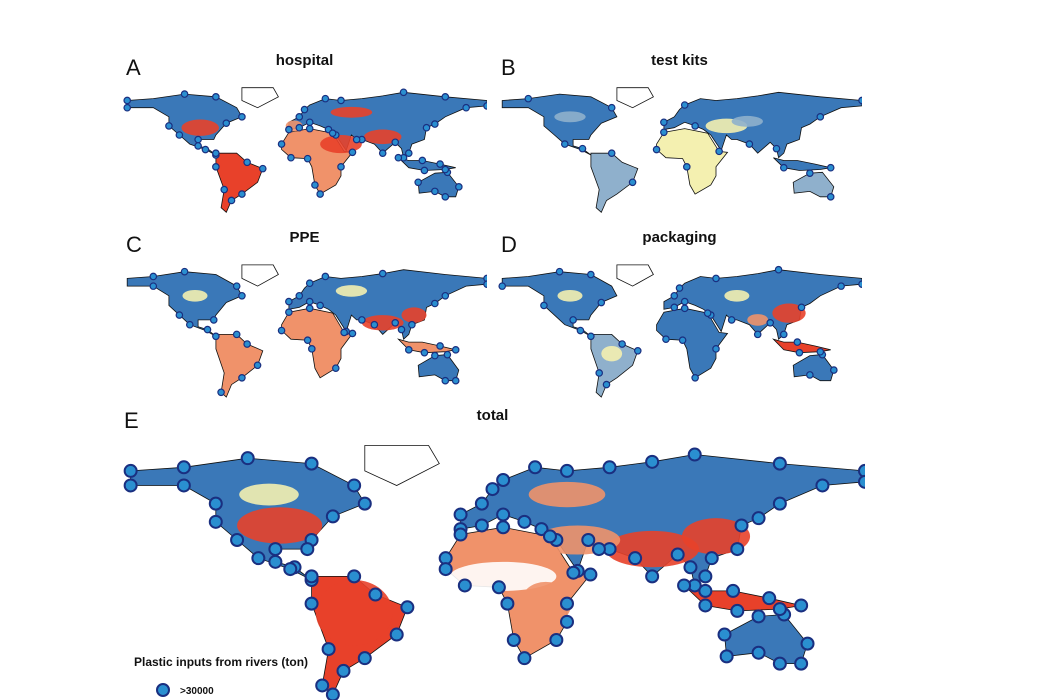  I want to click on land-id, so click(801, 346).